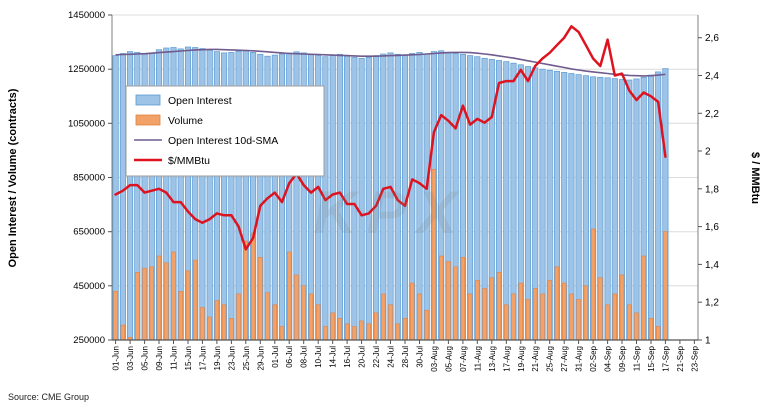 The width and height of the screenshot is (768, 409). I want to click on x-axis-tick-label: 01-Jul, so click(275, 357).